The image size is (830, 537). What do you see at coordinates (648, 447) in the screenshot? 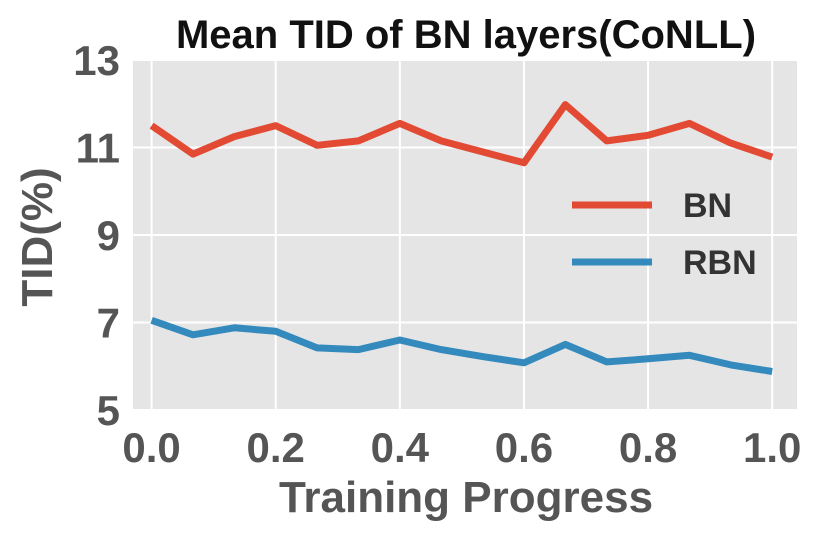
I see `x-tick-label: 0.8` at bounding box center [648, 447].